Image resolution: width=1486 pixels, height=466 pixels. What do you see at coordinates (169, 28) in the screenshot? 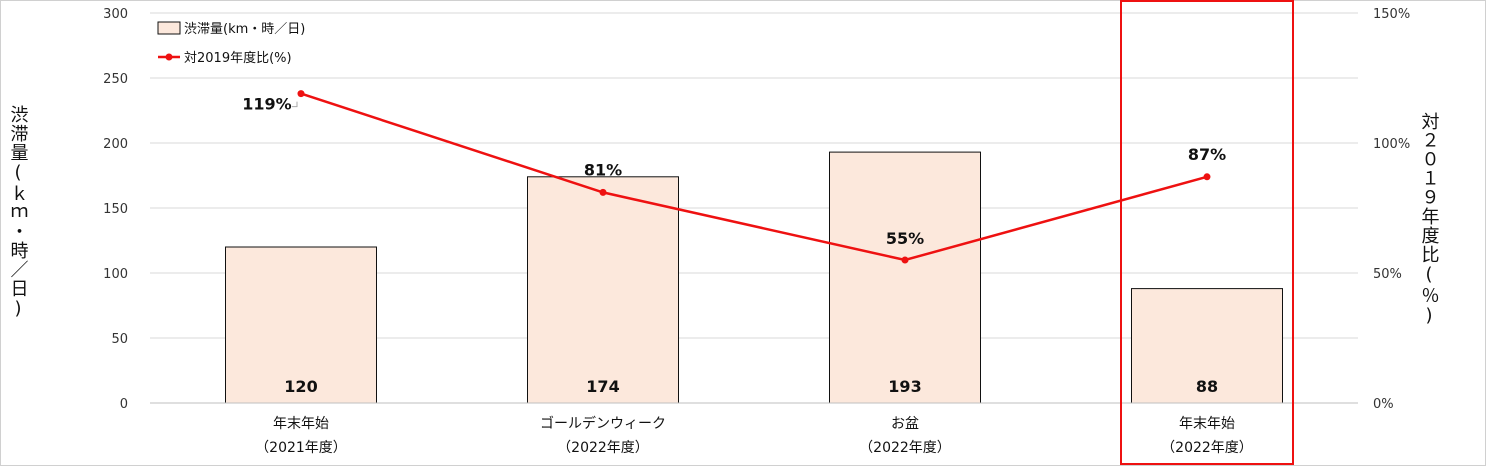
I see `legend-bar-swatch` at bounding box center [169, 28].